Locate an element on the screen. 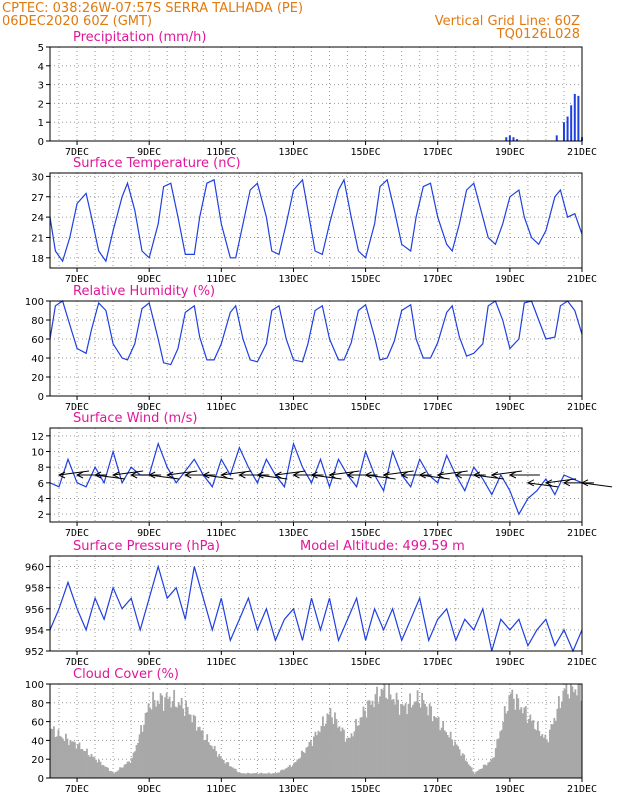  y-tick-label: 100 is located at coordinates (34, 685).